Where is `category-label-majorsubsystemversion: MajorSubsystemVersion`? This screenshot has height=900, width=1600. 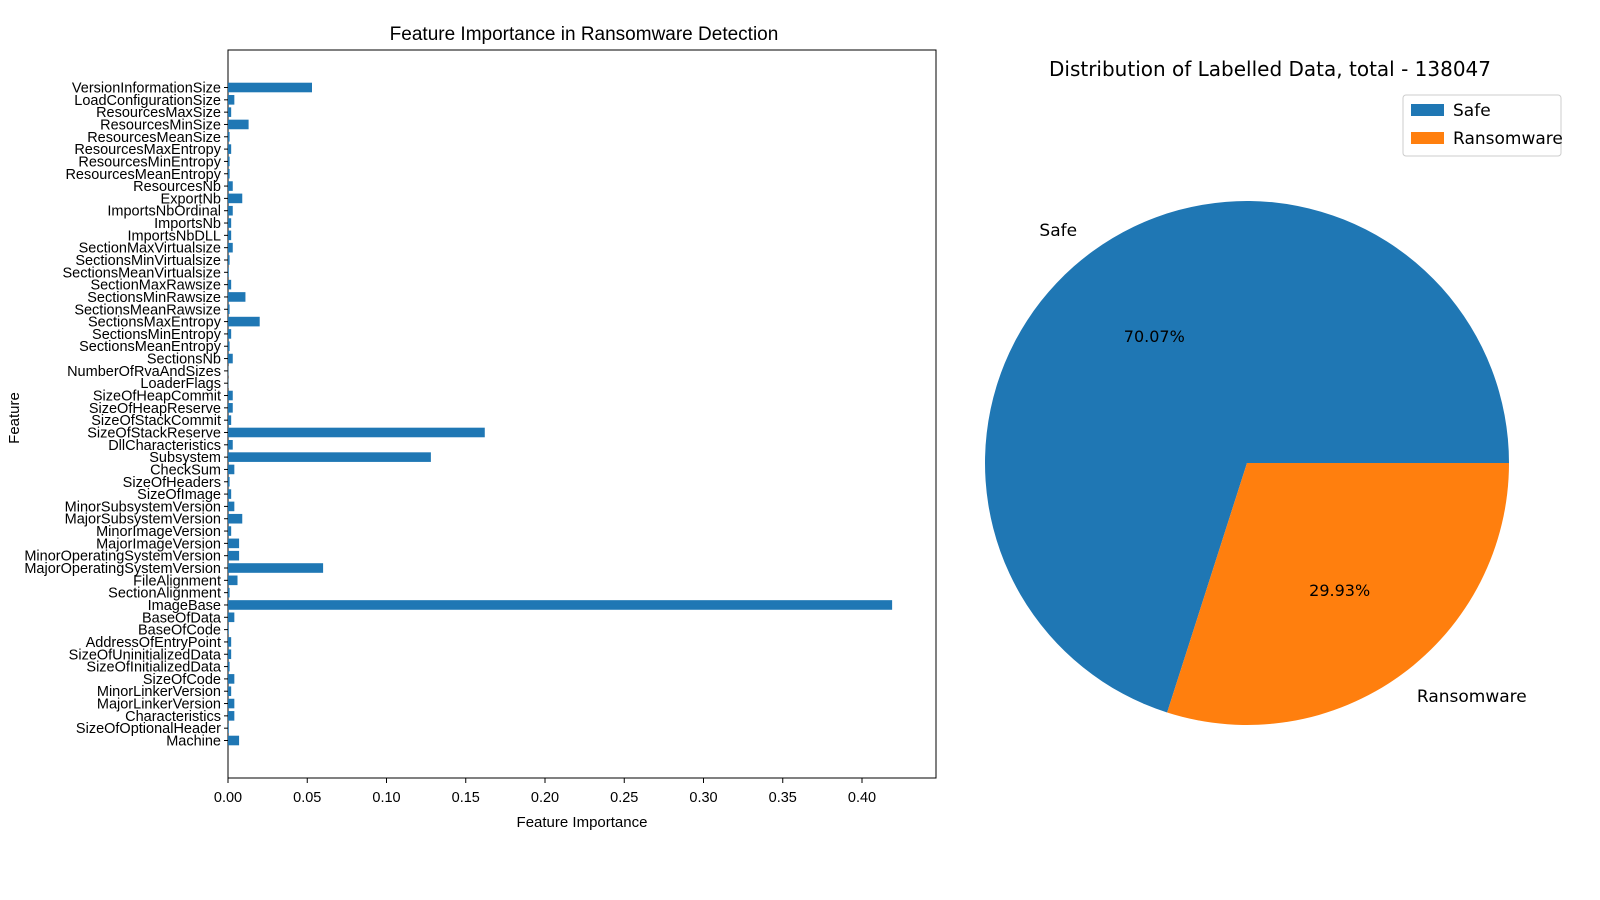 category-label-majorsubsystemversion: MajorSubsystemVersion is located at coordinates (143, 520).